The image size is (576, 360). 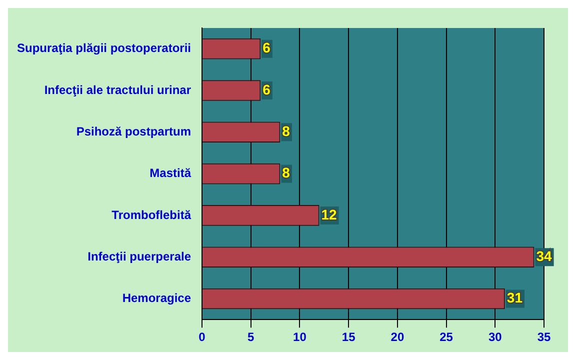 I want to click on data-label: 31, so click(x=514, y=298).